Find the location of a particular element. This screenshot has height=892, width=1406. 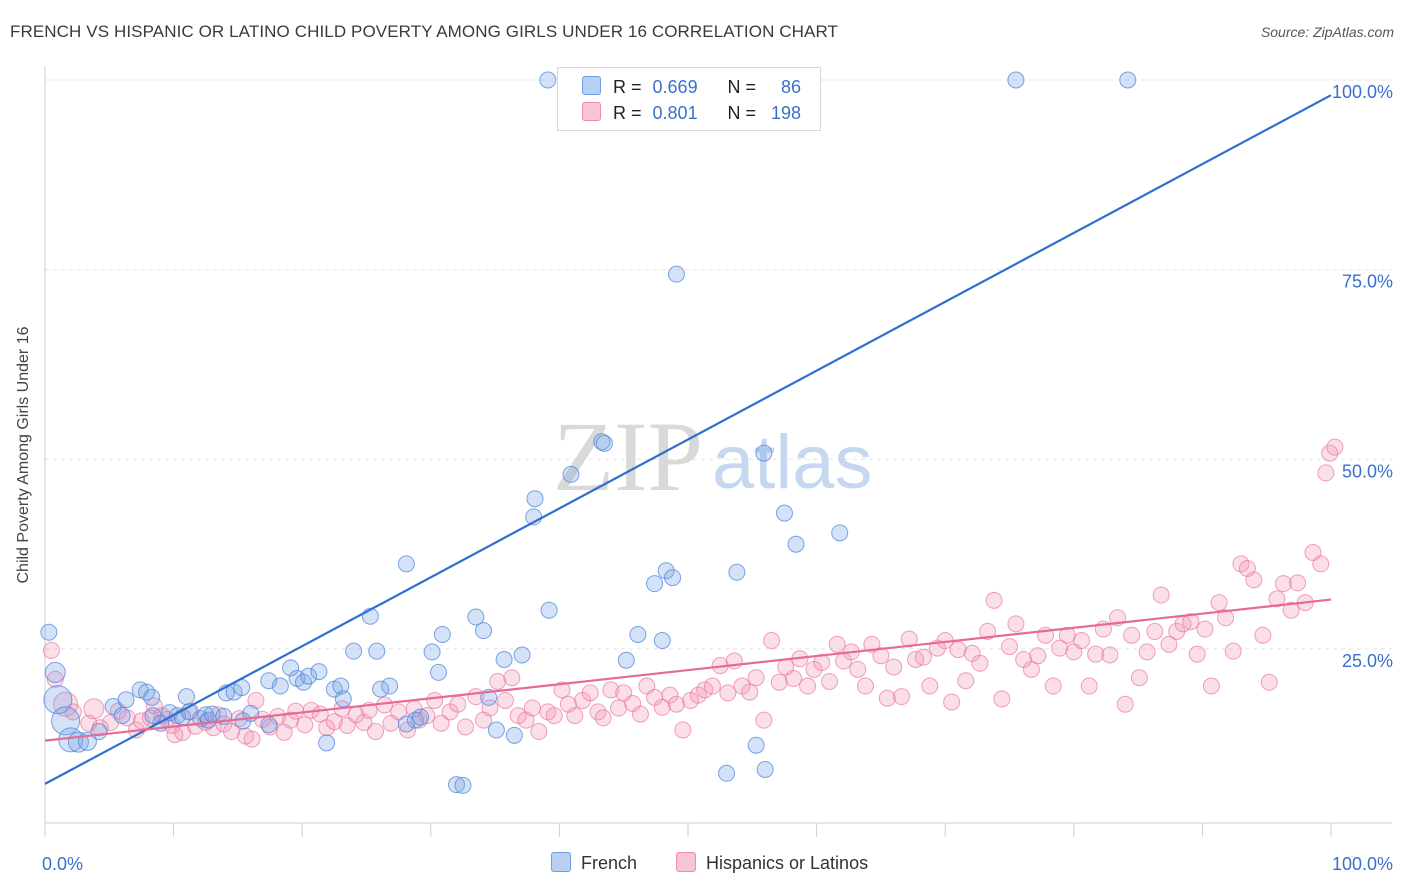

source-label: Source: ZipAtlas.com is located at coordinates (1327, 32).